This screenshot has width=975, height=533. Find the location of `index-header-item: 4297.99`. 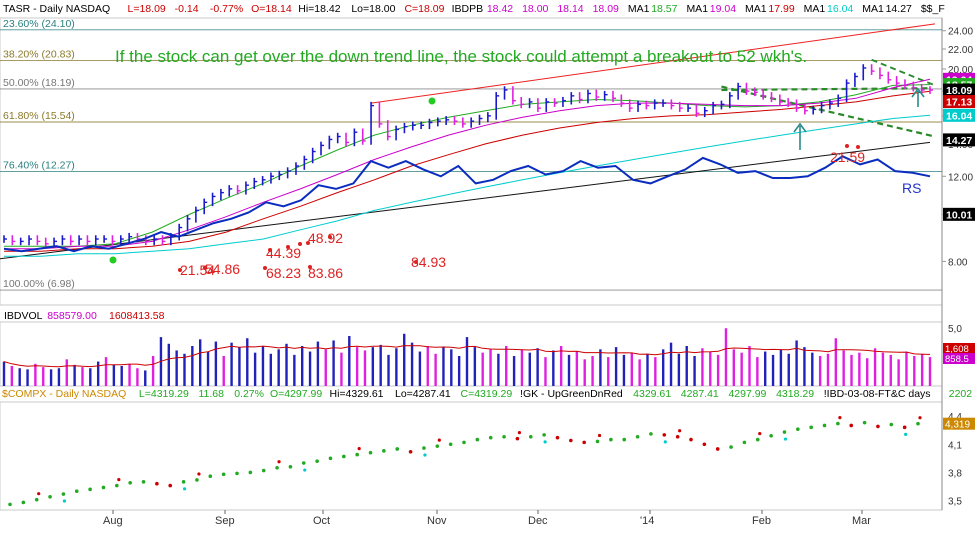

index-header-item: 4297.99 is located at coordinates (747, 394).